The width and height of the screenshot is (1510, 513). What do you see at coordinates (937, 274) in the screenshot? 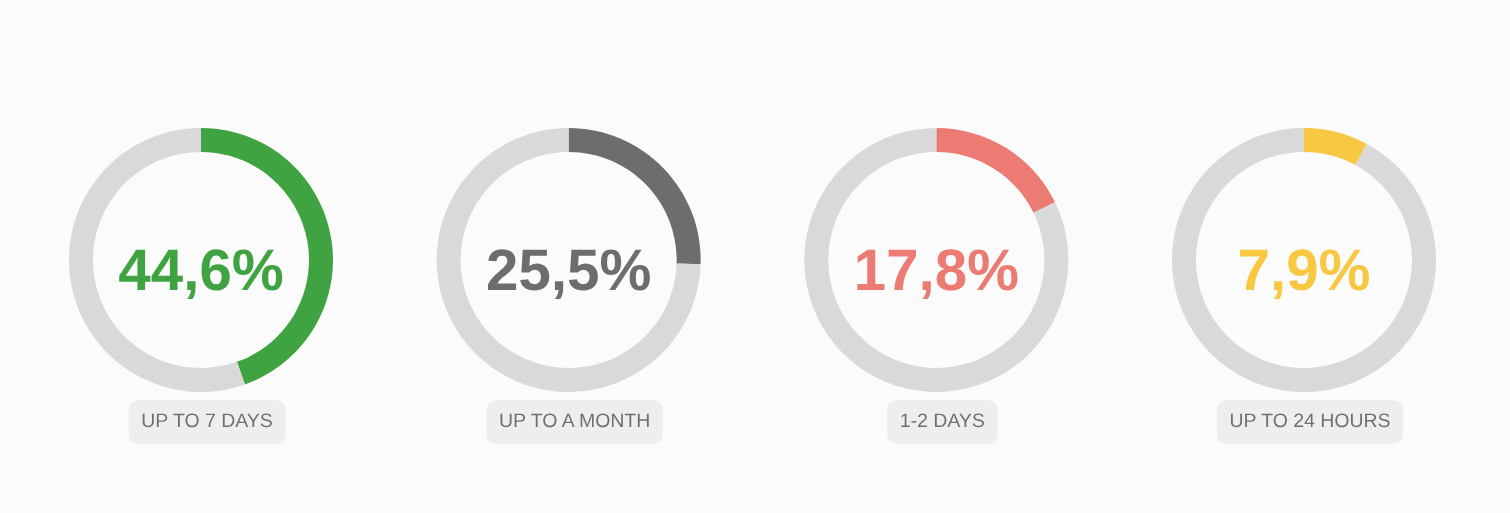
I see `text: 17,8%` at bounding box center [937, 274].